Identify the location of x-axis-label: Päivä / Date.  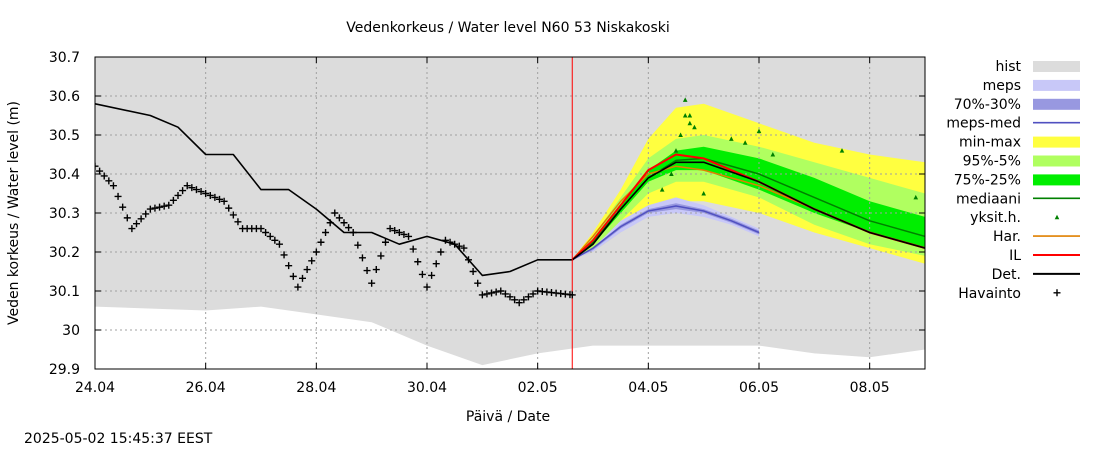
(508, 417).